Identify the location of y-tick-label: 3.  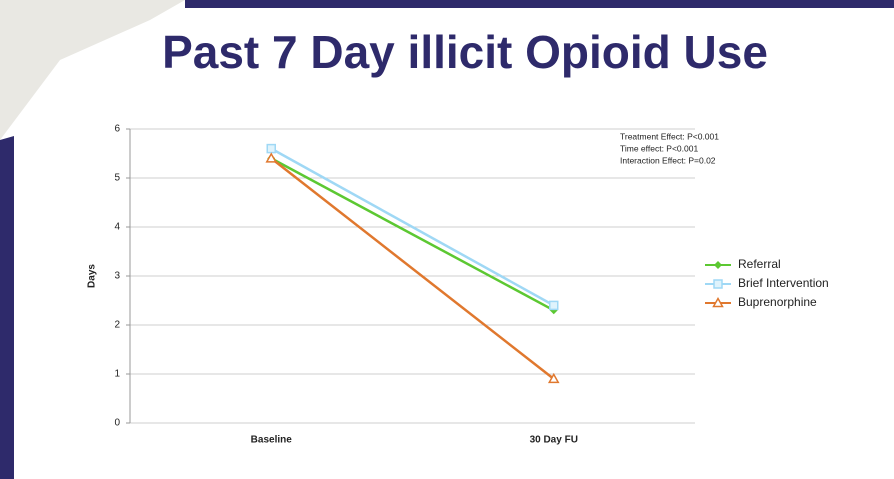
(117, 276).